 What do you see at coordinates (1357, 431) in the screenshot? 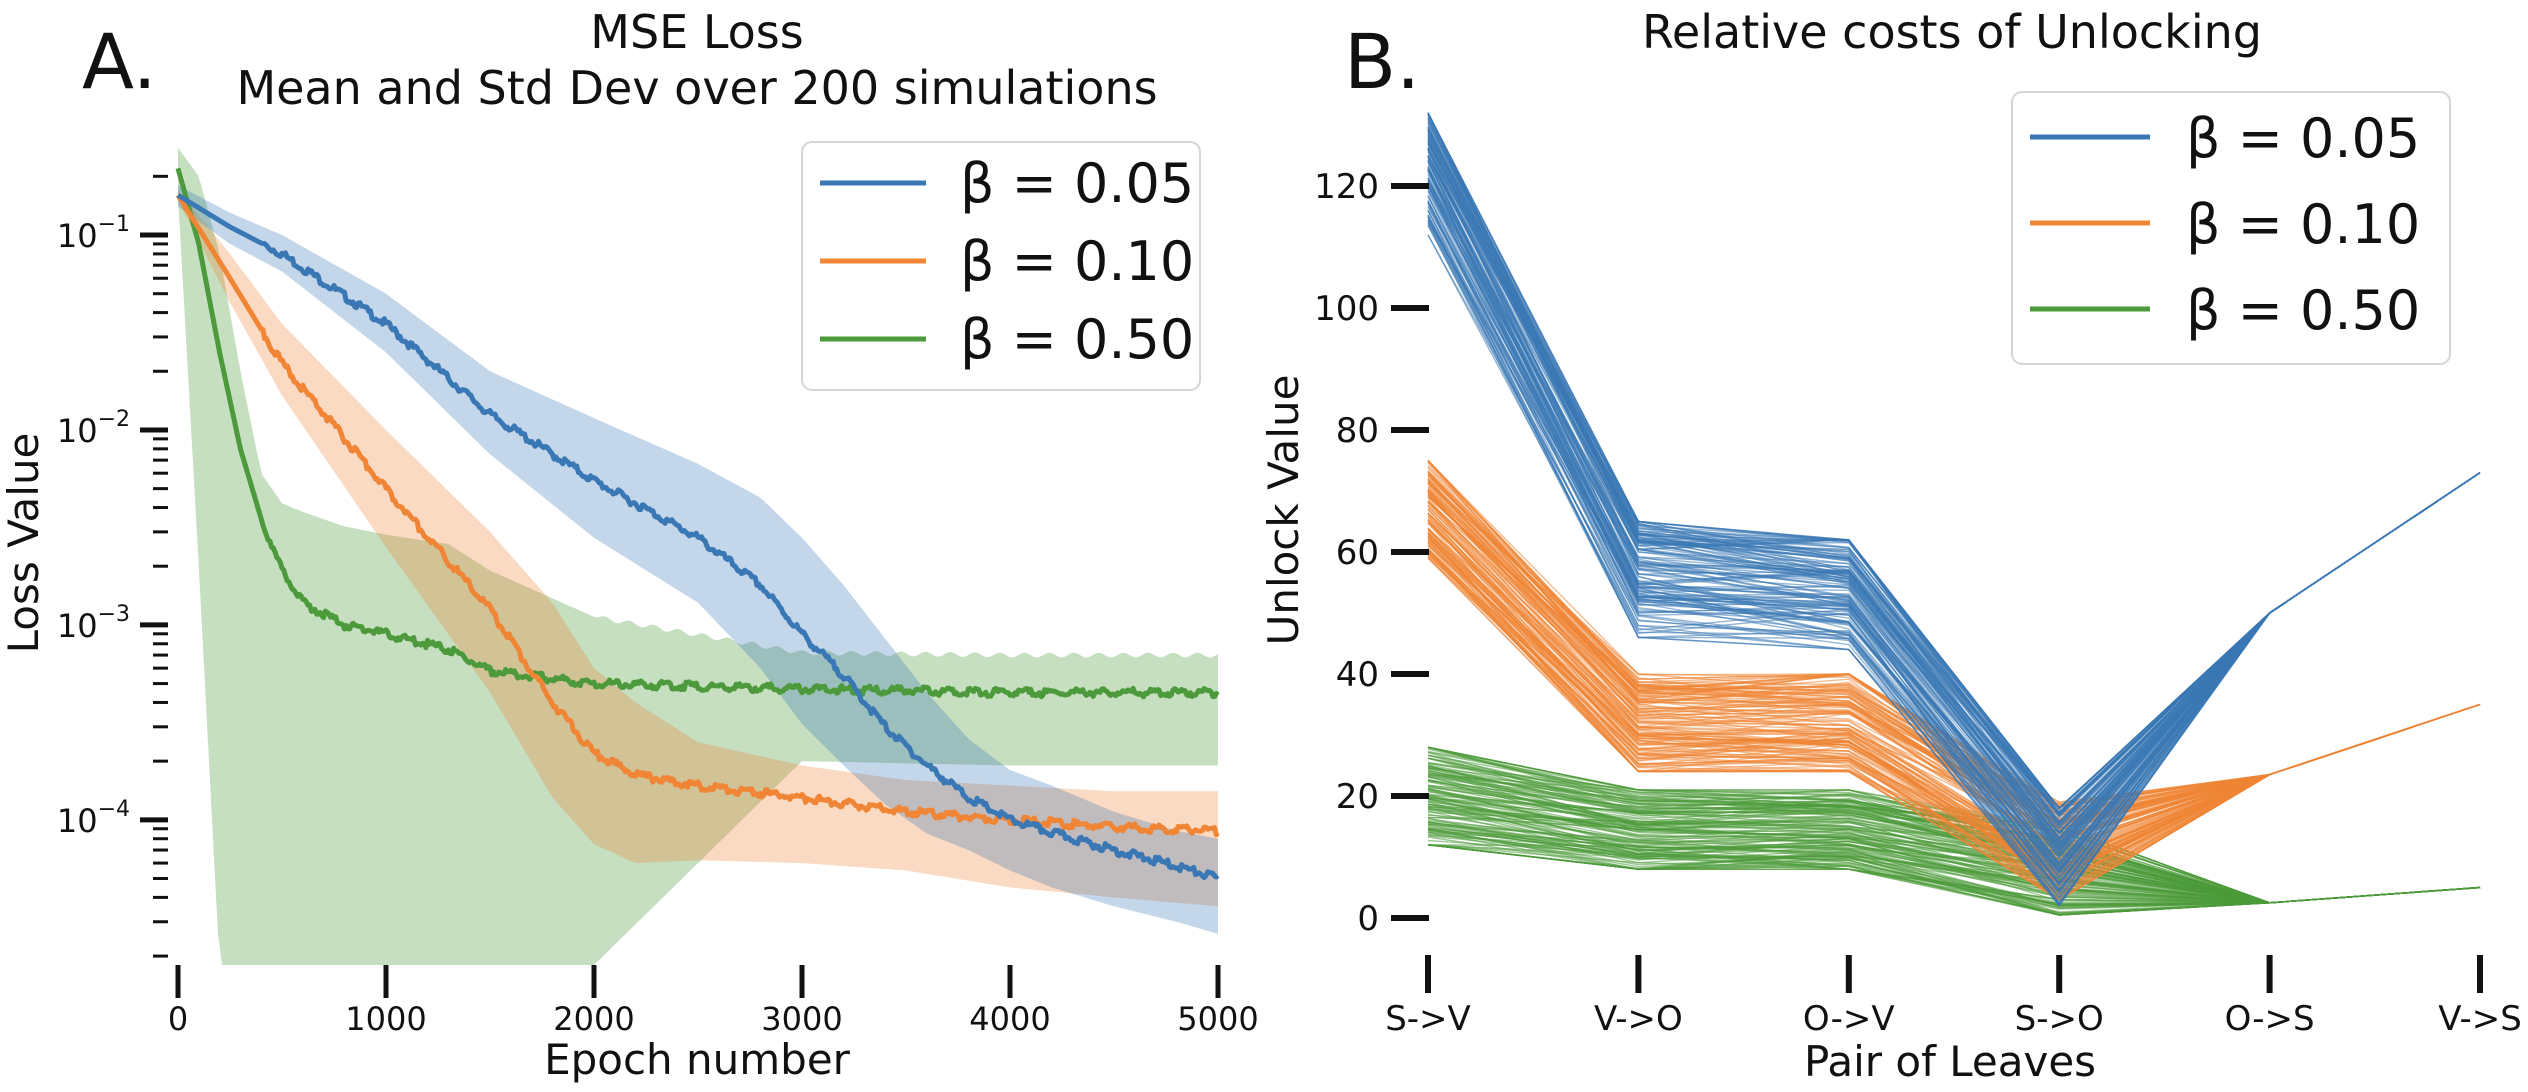
I see `y-tick-label-b-4: 80` at bounding box center [1357, 431].